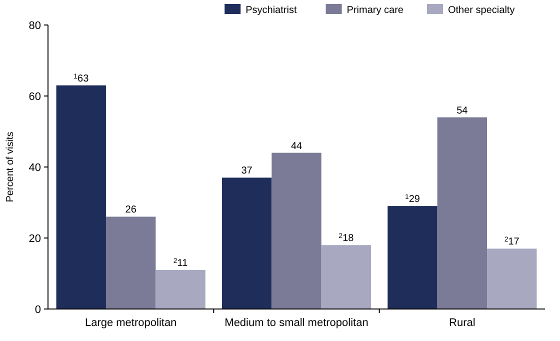 The height and width of the screenshot is (341, 560). What do you see at coordinates (247, 171) in the screenshot?
I see `data-label: 37` at bounding box center [247, 171].